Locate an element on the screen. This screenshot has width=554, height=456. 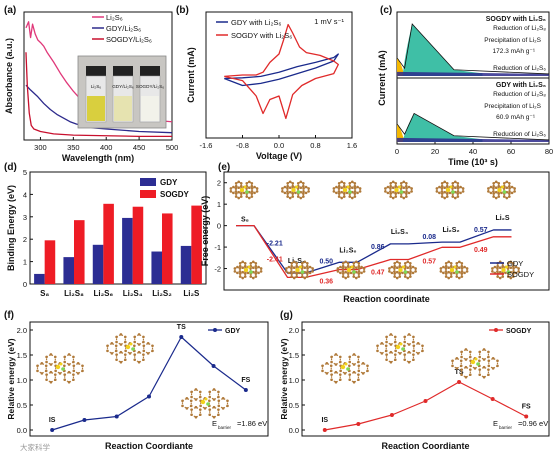
panel-e-step-label-GDY: 0.50 is located at coordinates (326, 262).